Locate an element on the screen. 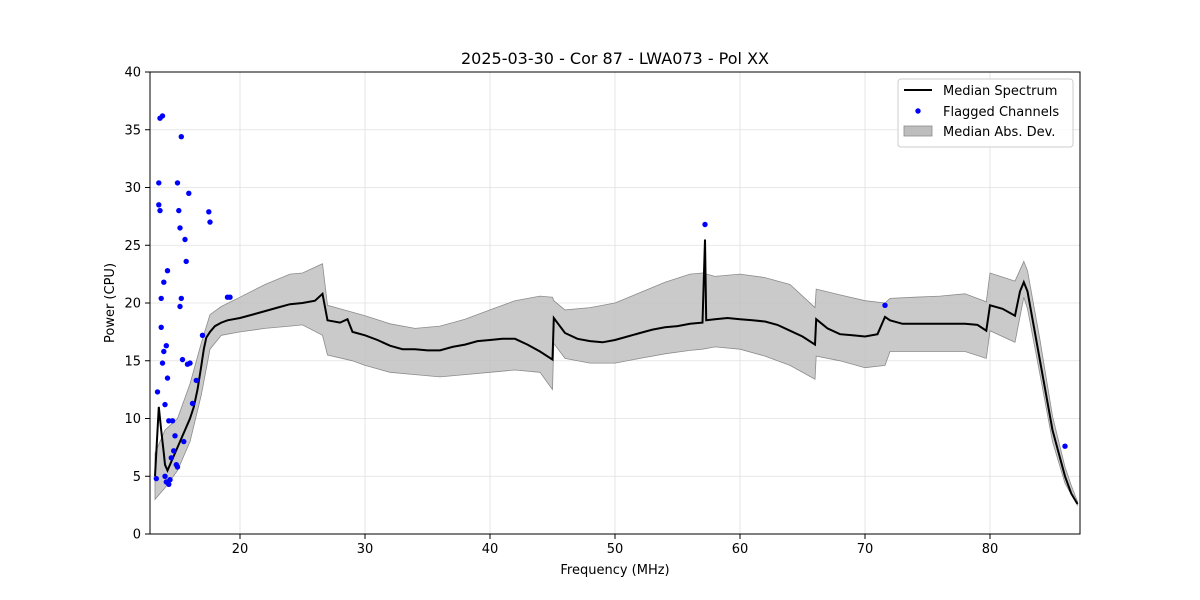 The height and width of the screenshot is (600, 1200). legend-median-label: Median Spectrum is located at coordinates (1000, 91).